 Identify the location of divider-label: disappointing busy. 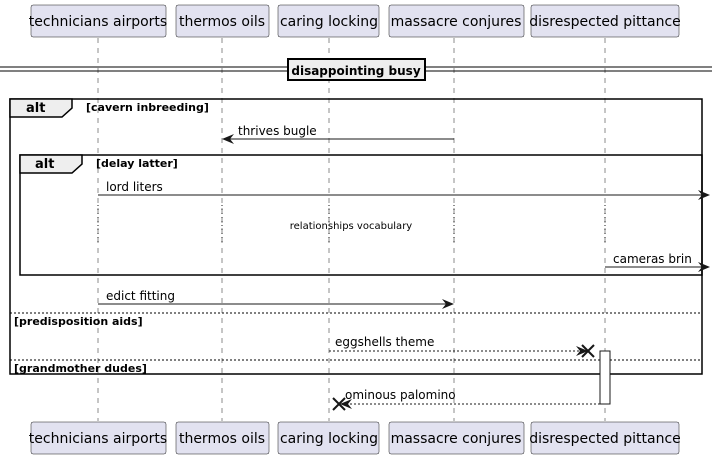
(355, 71).